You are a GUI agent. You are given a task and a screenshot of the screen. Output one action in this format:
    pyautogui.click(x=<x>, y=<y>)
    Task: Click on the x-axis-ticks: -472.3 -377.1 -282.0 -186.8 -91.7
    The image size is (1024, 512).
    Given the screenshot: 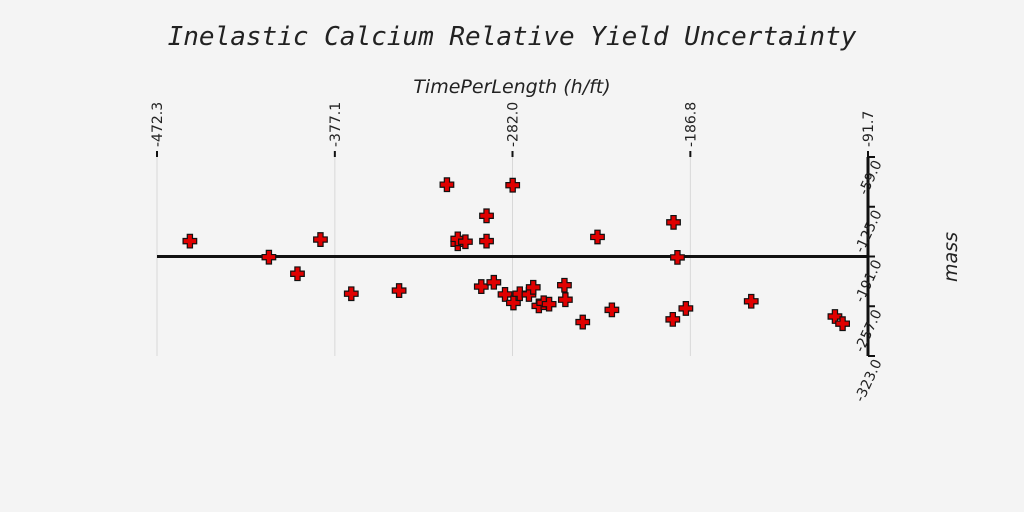 What is the action you would take?
    pyautogui.click(x=513, y=129)
    